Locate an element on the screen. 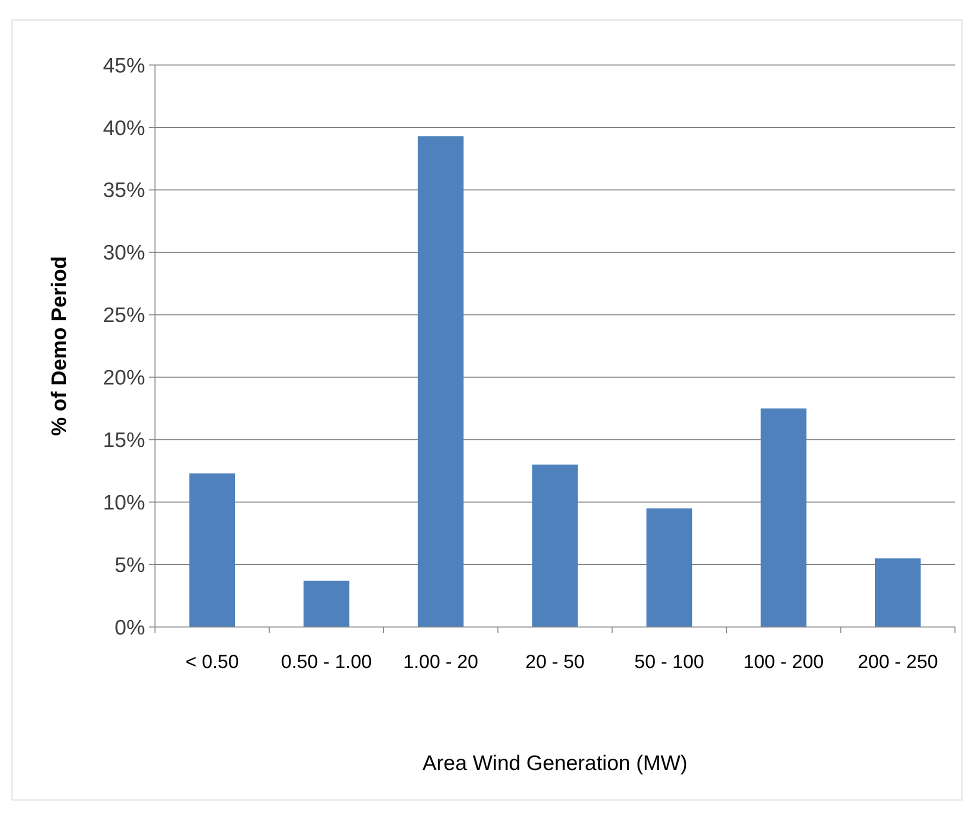  y-tick-label: 15% is located at coordinates (123, 440).